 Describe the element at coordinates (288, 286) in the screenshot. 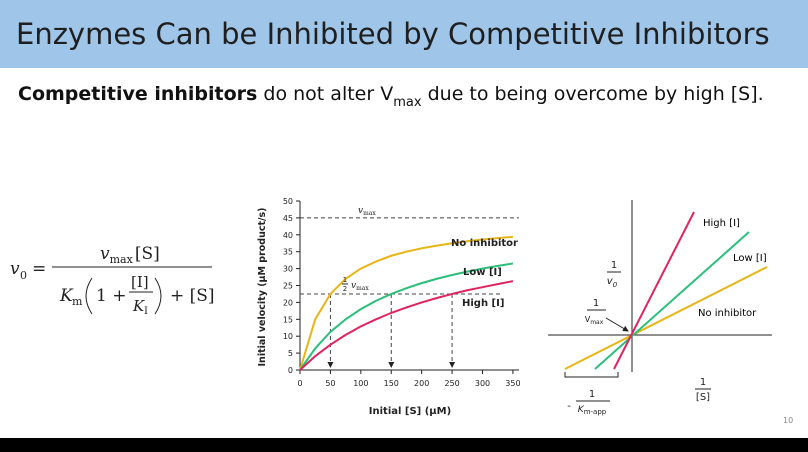

I see `y-tick-label: 25` at that location.